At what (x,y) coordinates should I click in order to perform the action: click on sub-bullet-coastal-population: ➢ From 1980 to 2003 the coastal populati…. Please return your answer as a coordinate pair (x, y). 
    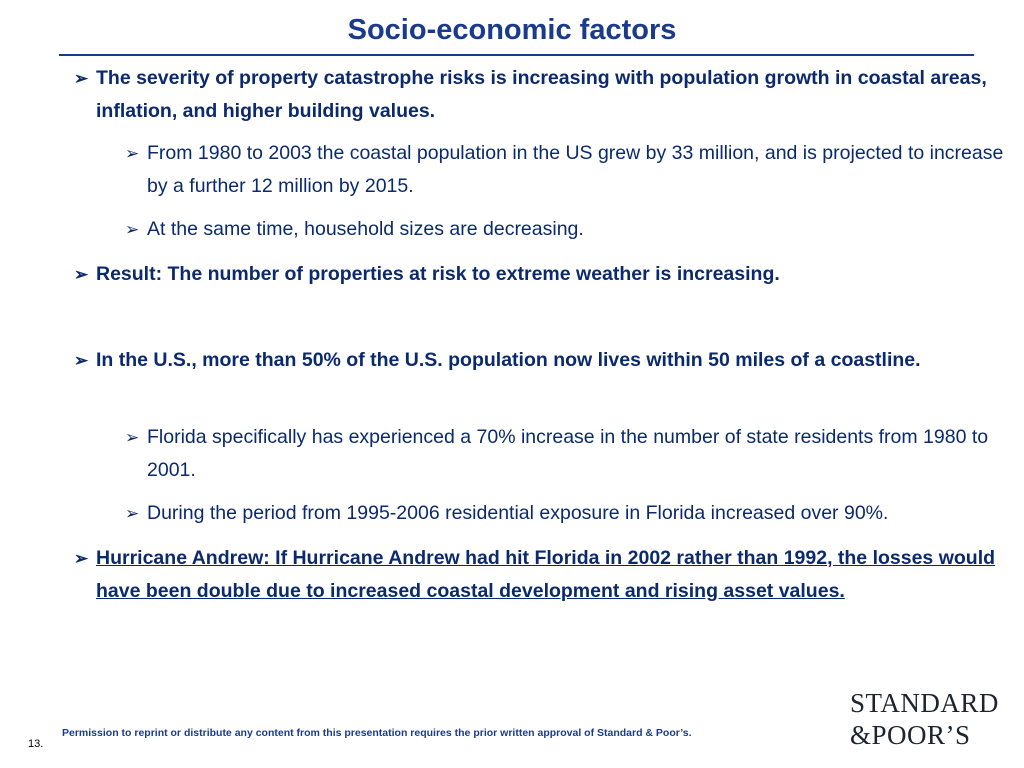
    Looking at the image, I should click on (571, 170).